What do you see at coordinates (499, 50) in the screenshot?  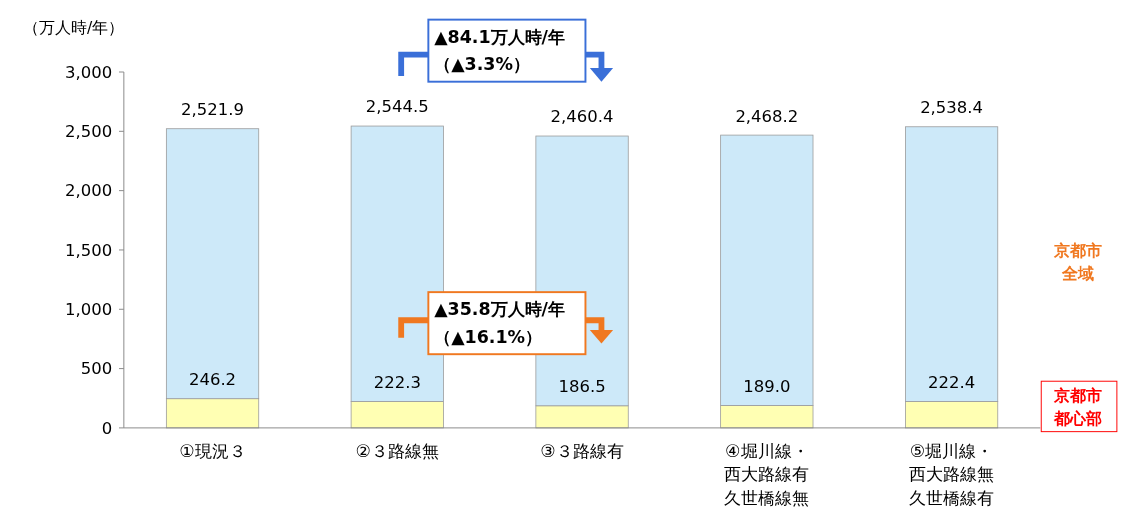 I see `annotation: ▲84.1万人時/年（▲3.3%）` at bounding box center [499, 50].